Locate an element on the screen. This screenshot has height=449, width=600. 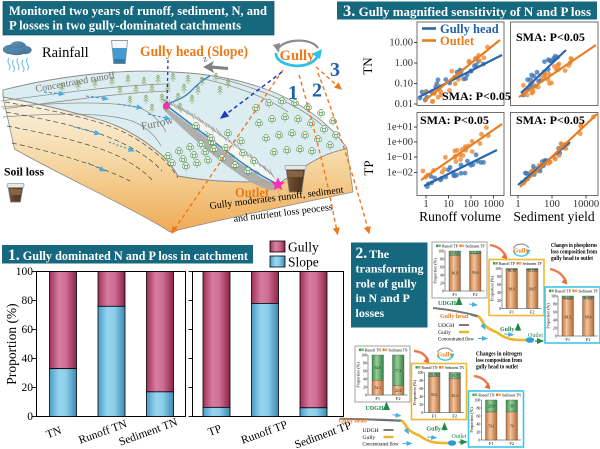
svg-text: transforming is located at coordinates (390, 269).